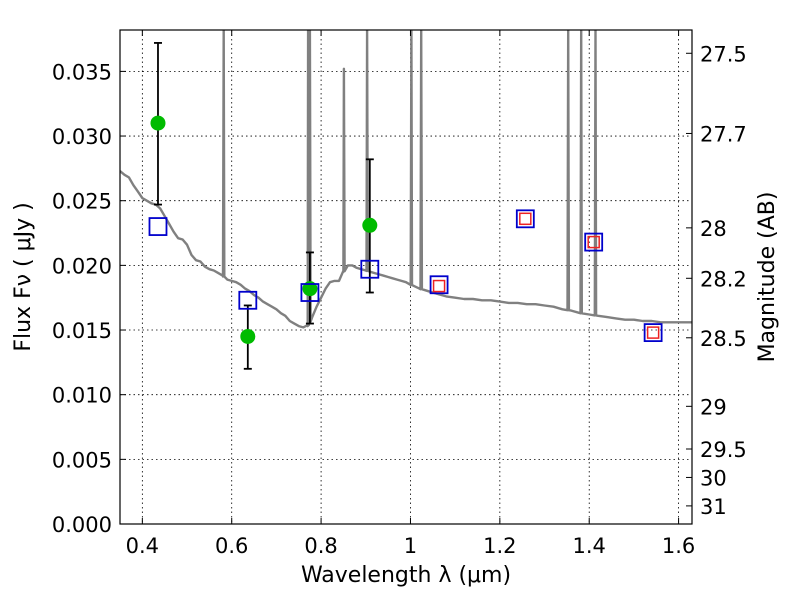 This screenshot has height=600, width=800. What do you see at coordinates (589, 546) in the screenshot?
I see `x-tick-label: 1.4` at bounding box center [589, 546].